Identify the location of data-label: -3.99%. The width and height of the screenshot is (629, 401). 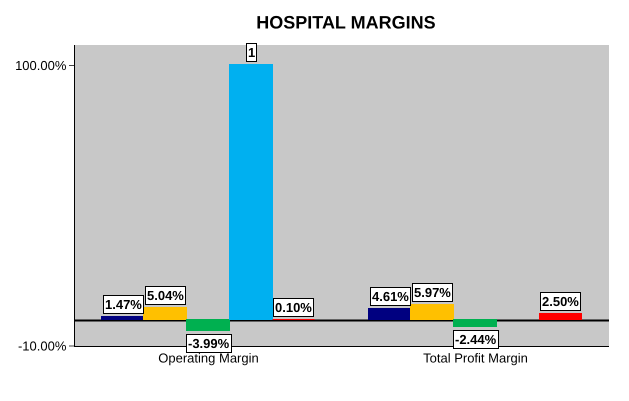
(209, 343).